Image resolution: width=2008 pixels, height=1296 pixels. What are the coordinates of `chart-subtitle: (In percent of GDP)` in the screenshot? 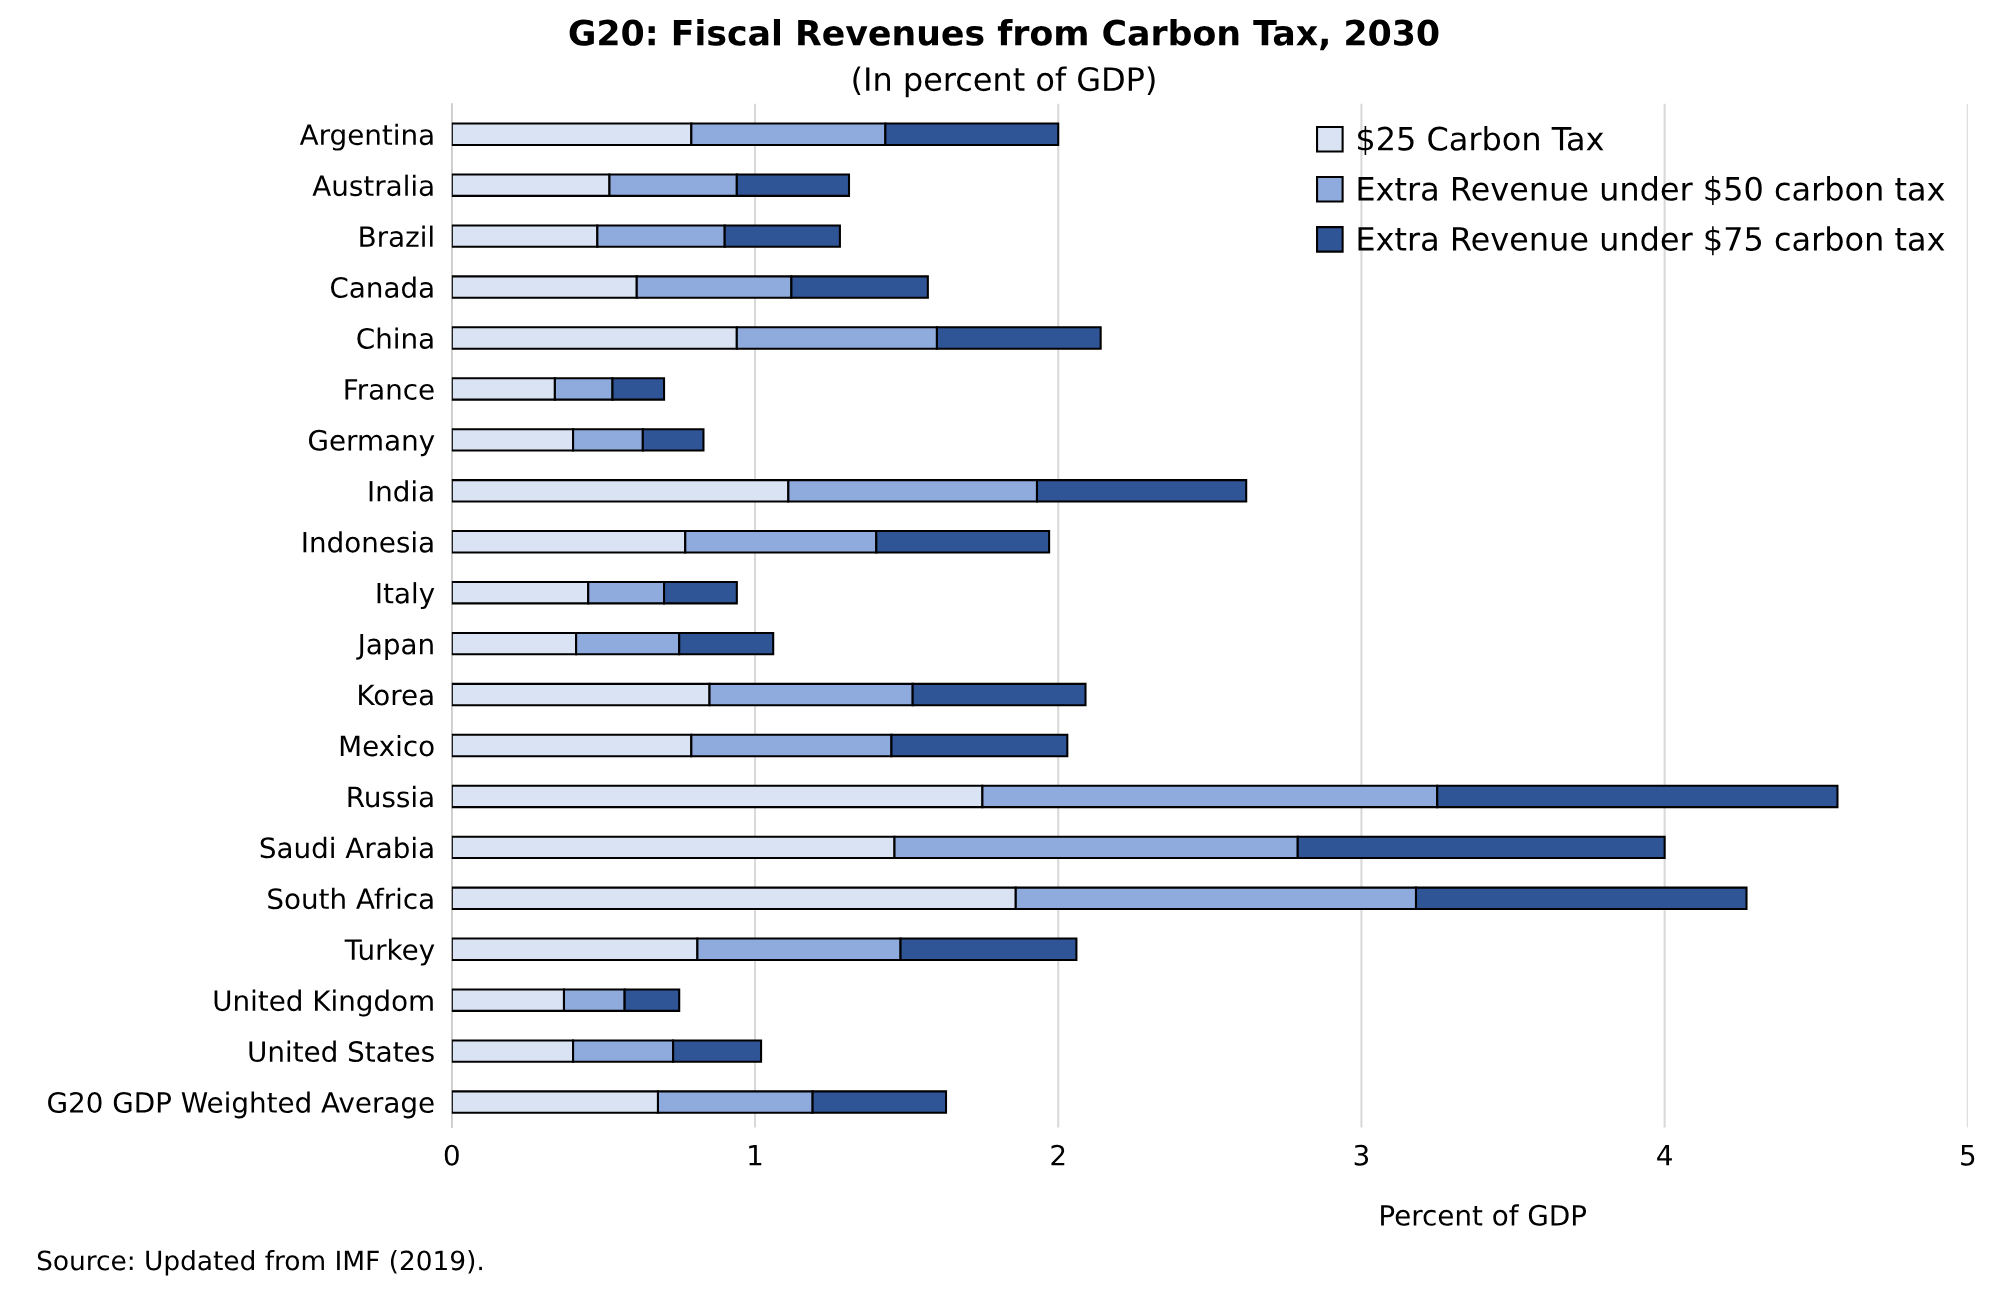 It's located at (1004, 82).